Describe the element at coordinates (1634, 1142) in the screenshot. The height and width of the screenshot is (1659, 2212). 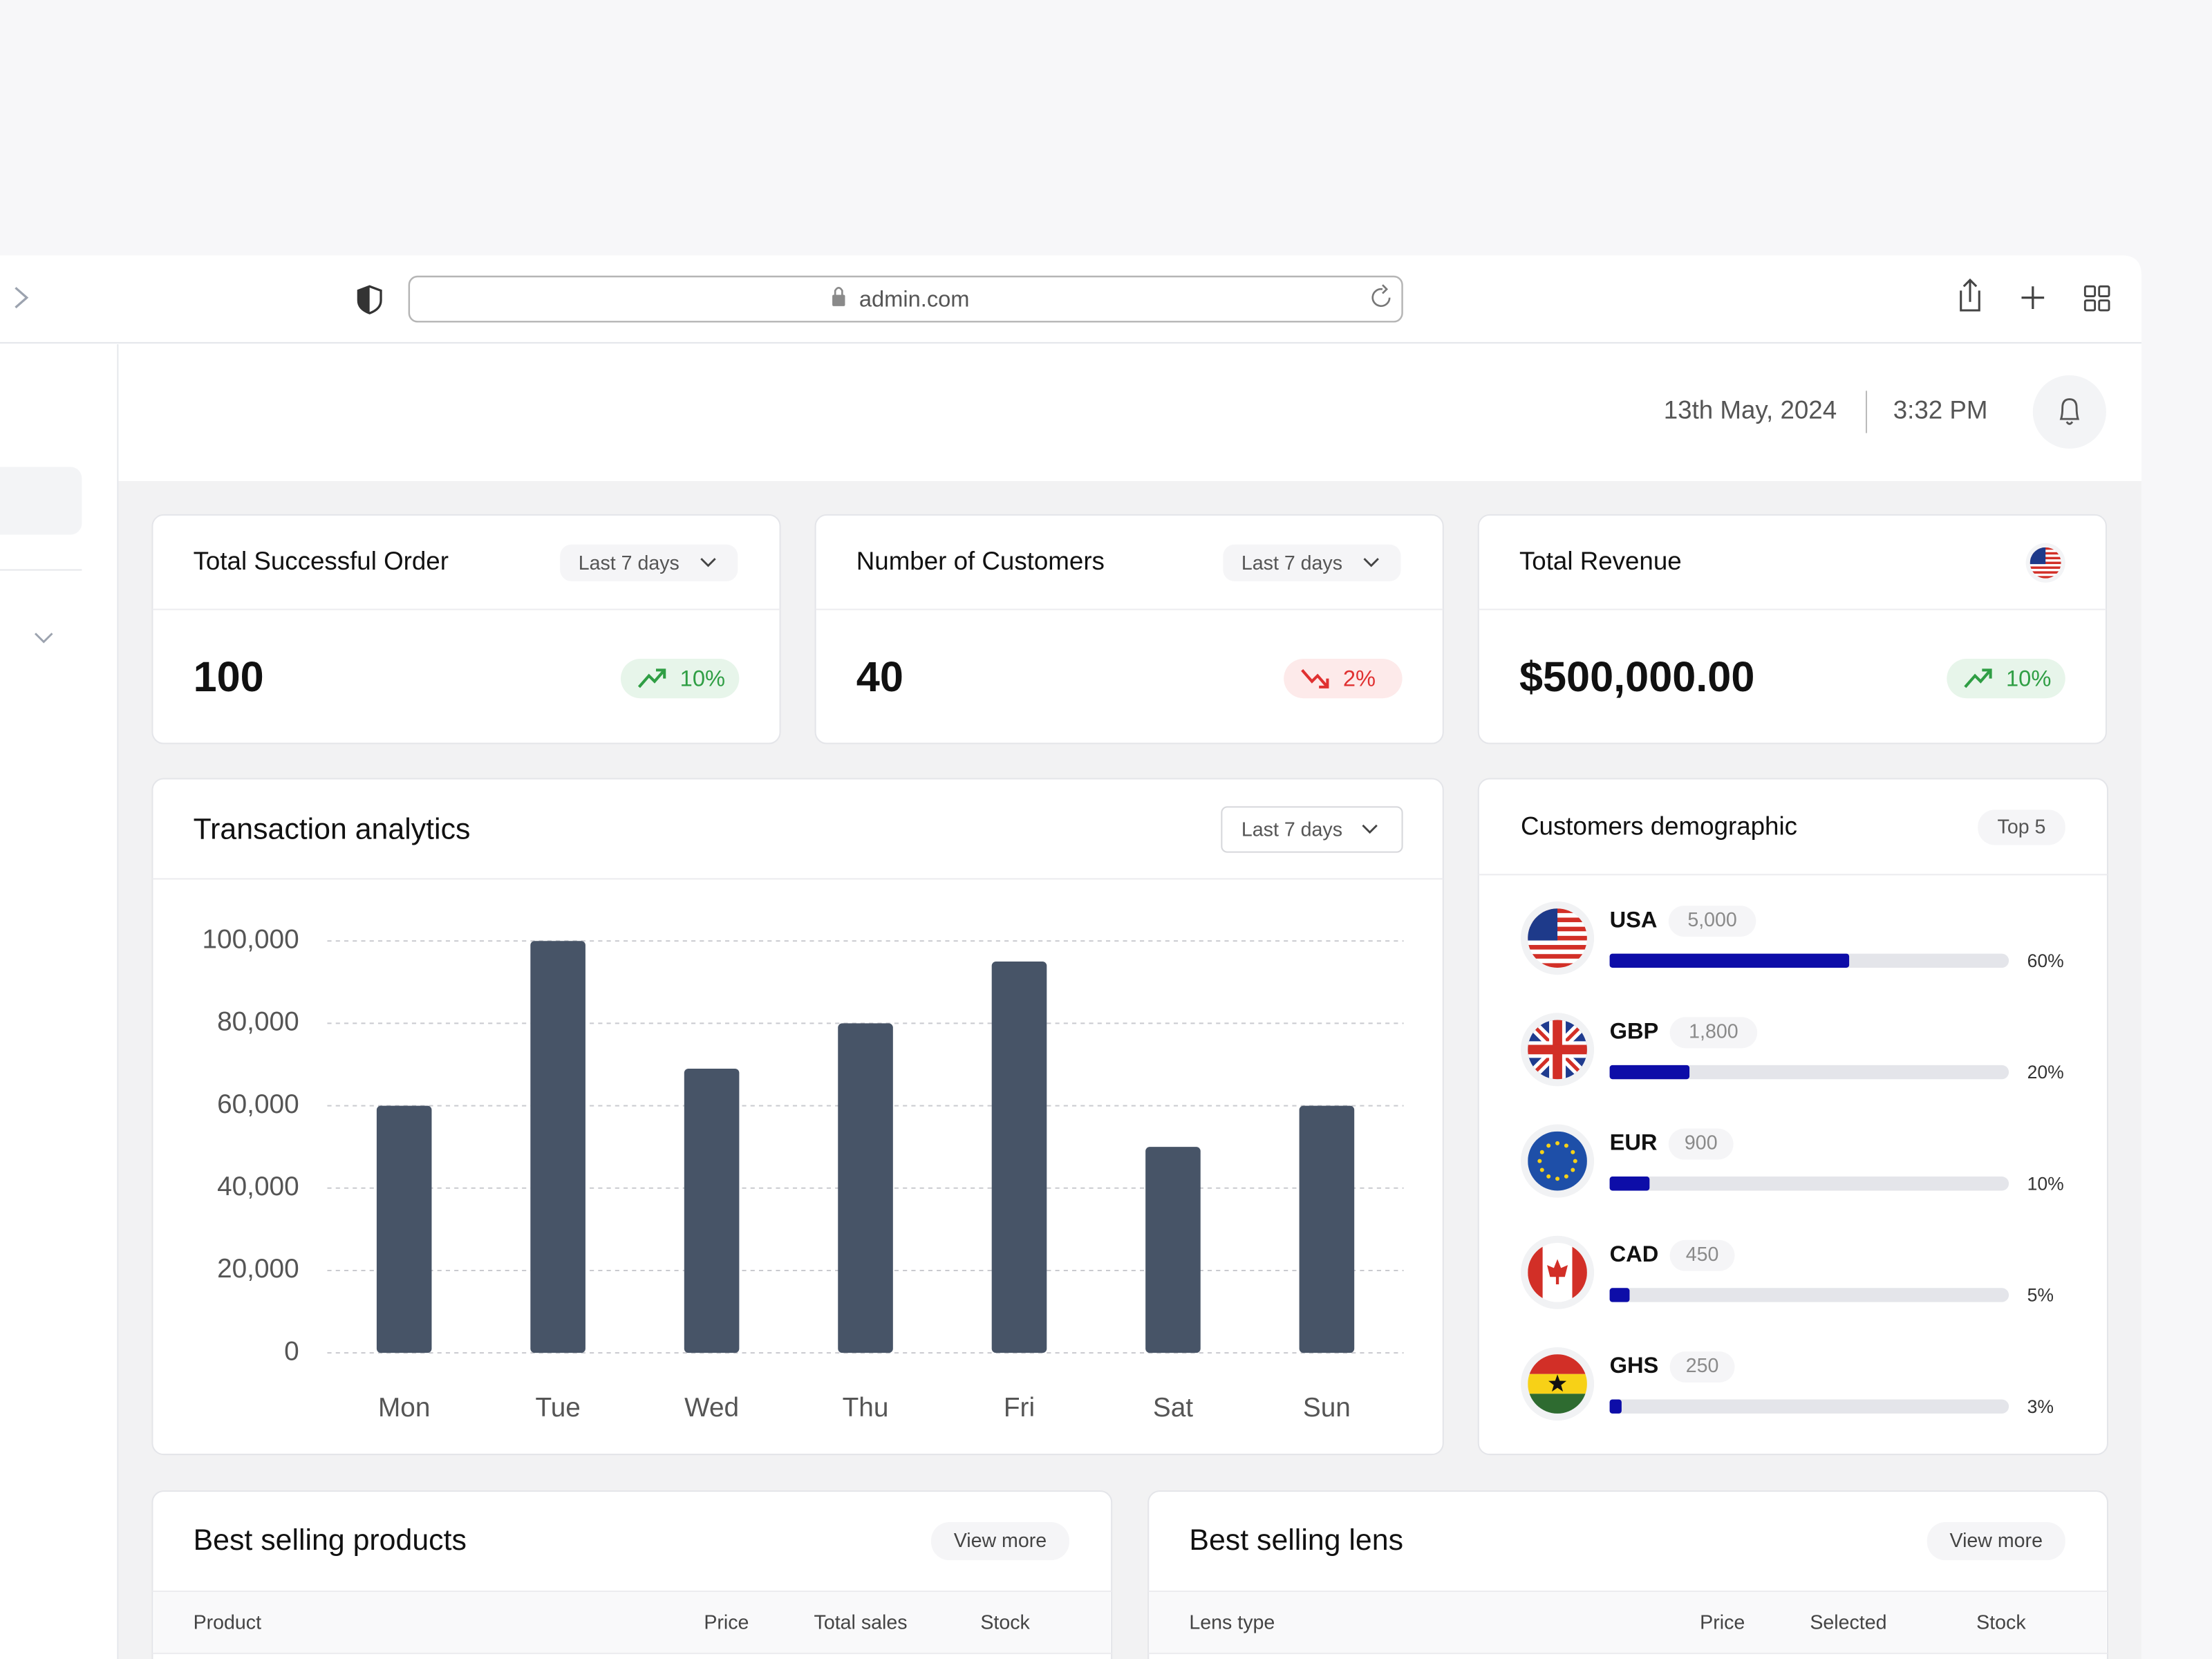
I see `country-name: EUR` at that location.